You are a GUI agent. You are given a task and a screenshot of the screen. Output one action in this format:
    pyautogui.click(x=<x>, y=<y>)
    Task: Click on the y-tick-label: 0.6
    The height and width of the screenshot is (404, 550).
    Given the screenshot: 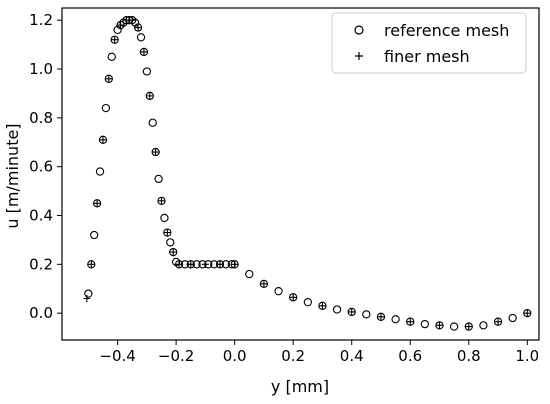 What is the action you would take?
    pyautogui.click(x=41, y=167)
    